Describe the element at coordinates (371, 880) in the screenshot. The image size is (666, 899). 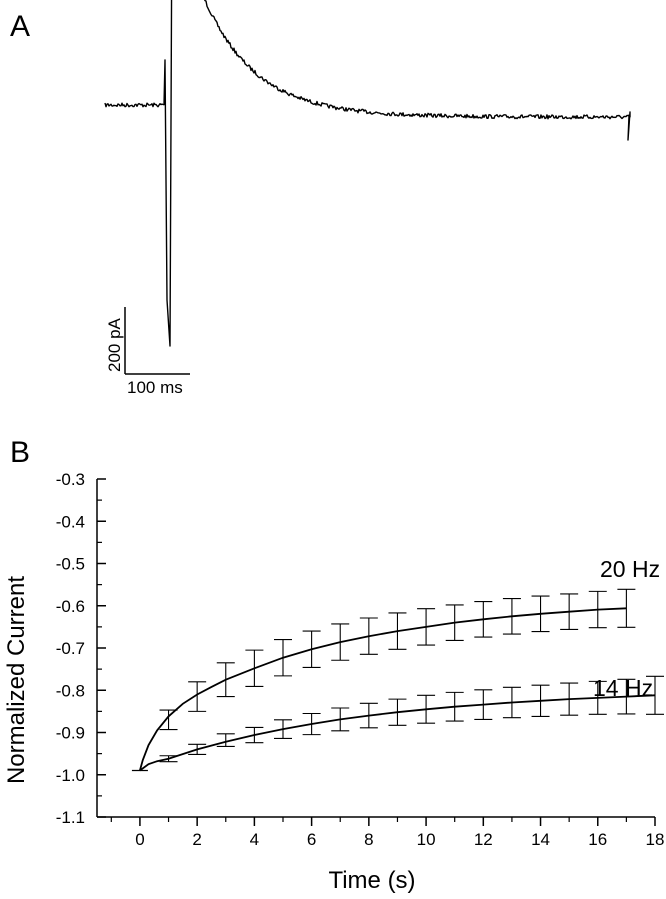
I see `x-axis-title: Time (s)` at that location.